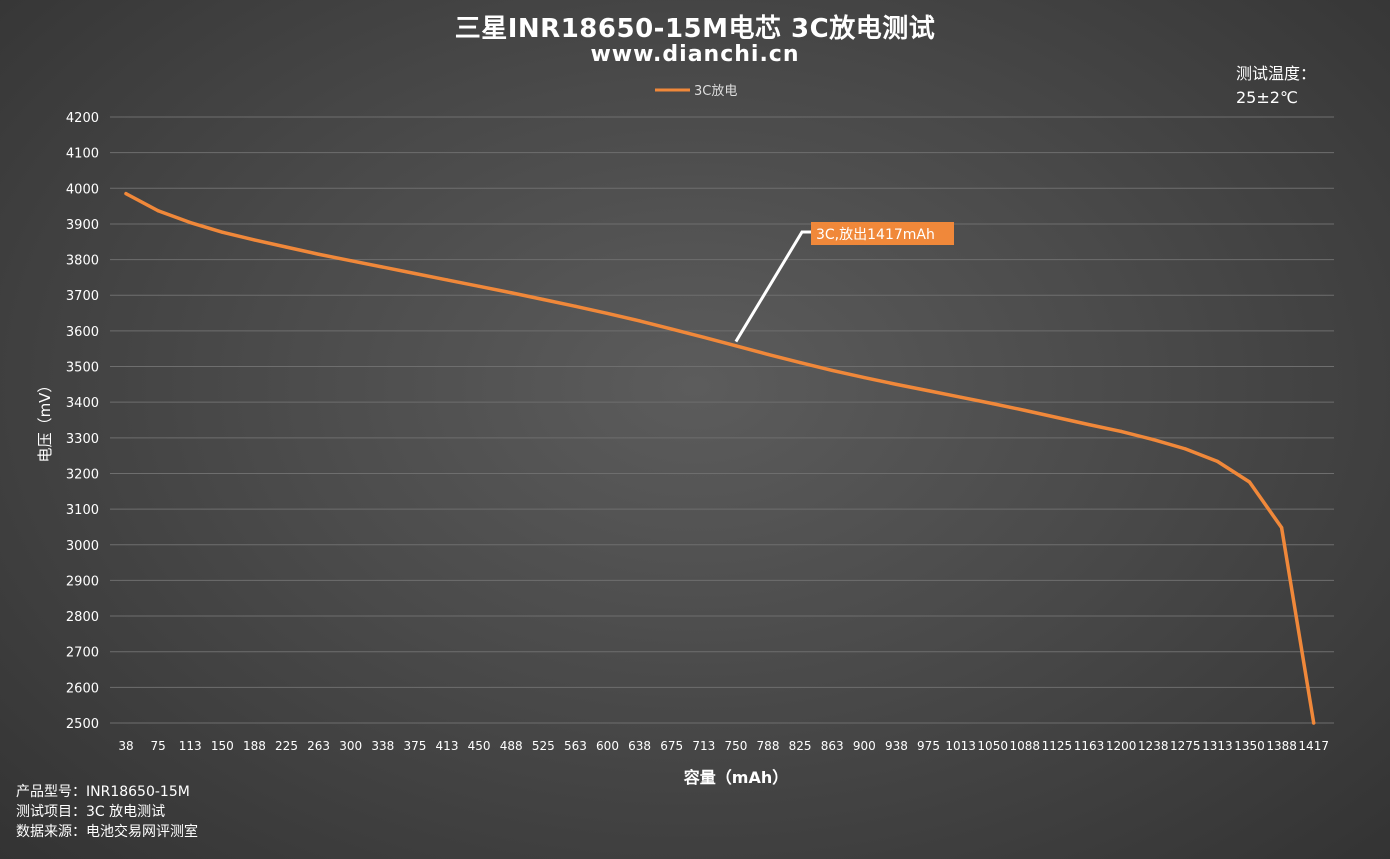 The height and width of the screenshot is (859, 1390). I want to click on x-tick-label: 563, so click(575, 746).